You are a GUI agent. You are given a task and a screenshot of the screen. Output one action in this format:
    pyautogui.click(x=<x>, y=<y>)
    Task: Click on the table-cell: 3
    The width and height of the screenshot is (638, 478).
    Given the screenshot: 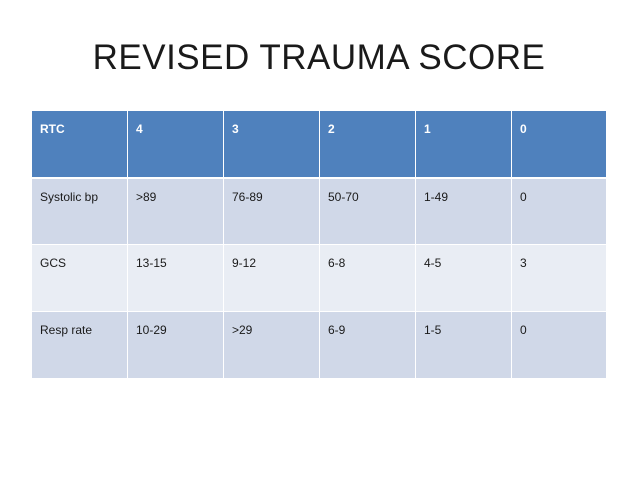 What is the action you would take?
    pyautogui.click(x=559, y=278)
    